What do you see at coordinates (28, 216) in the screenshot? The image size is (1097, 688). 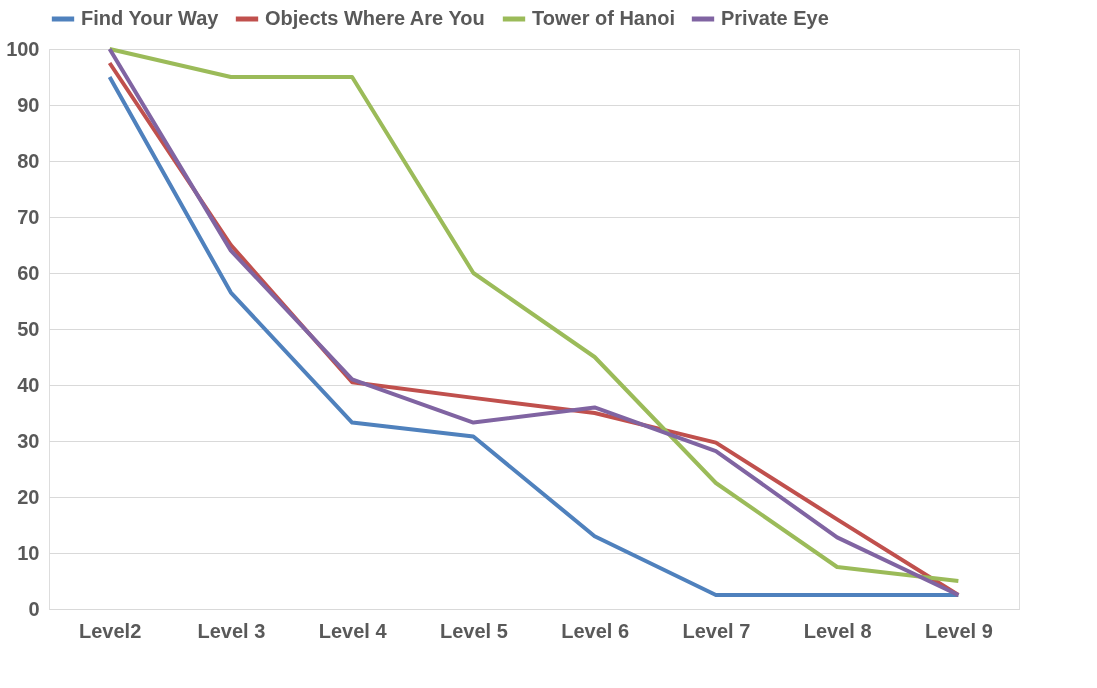 I see `y-tick-label: 70` at bounding box center [28, 216].